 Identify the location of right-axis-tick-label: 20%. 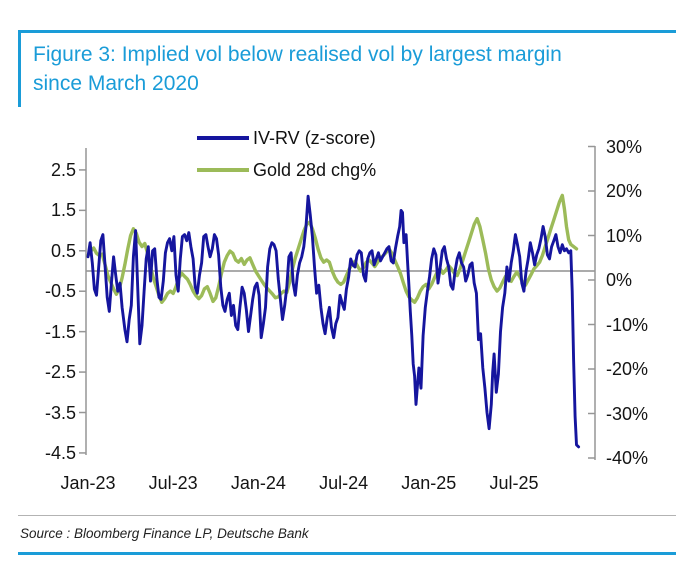
(624, 191).